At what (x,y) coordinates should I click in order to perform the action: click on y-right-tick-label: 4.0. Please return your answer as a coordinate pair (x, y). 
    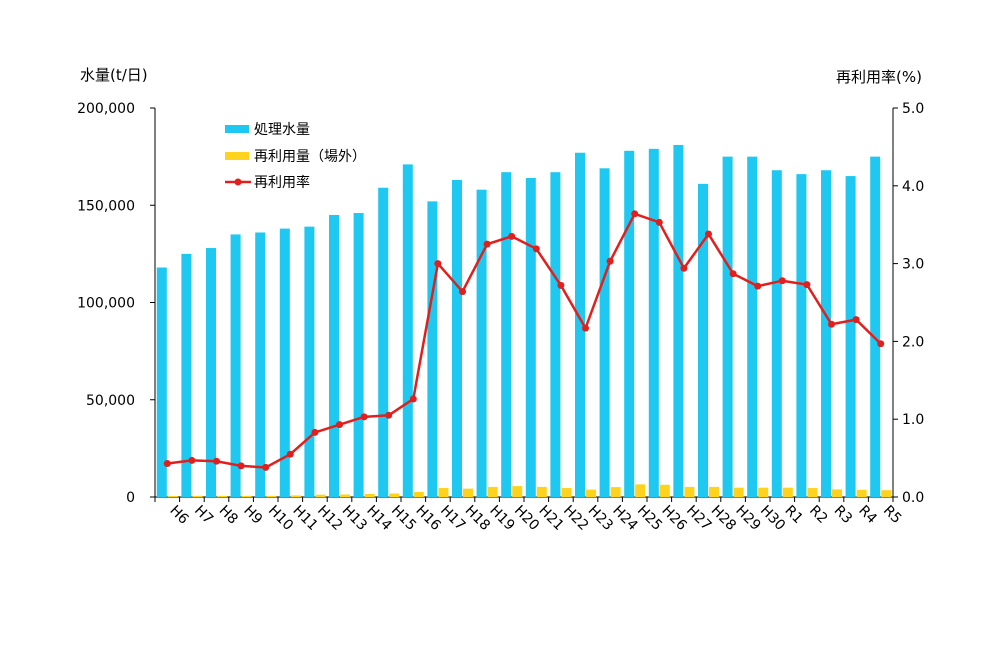
    Looking at the image, I should click on (913, 187).